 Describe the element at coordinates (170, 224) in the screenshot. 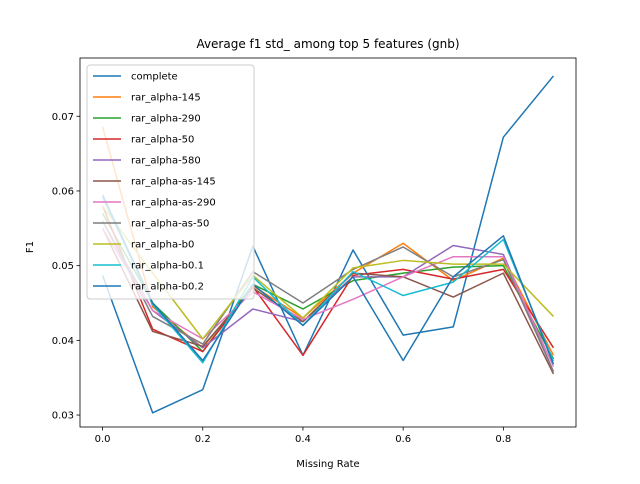

I see `legend-label: rar_alpha-as-50` at that location.